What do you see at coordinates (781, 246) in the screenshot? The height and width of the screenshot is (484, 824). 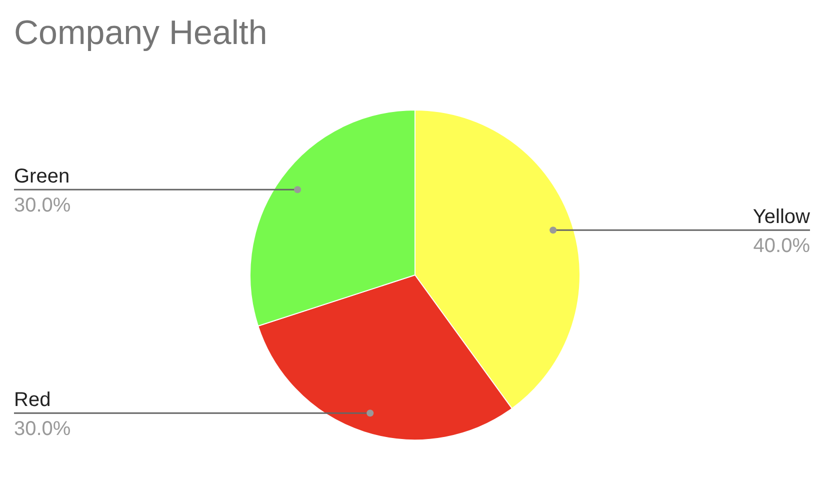 I see `data-label: 40.0%` at bounding box center [781, 246].